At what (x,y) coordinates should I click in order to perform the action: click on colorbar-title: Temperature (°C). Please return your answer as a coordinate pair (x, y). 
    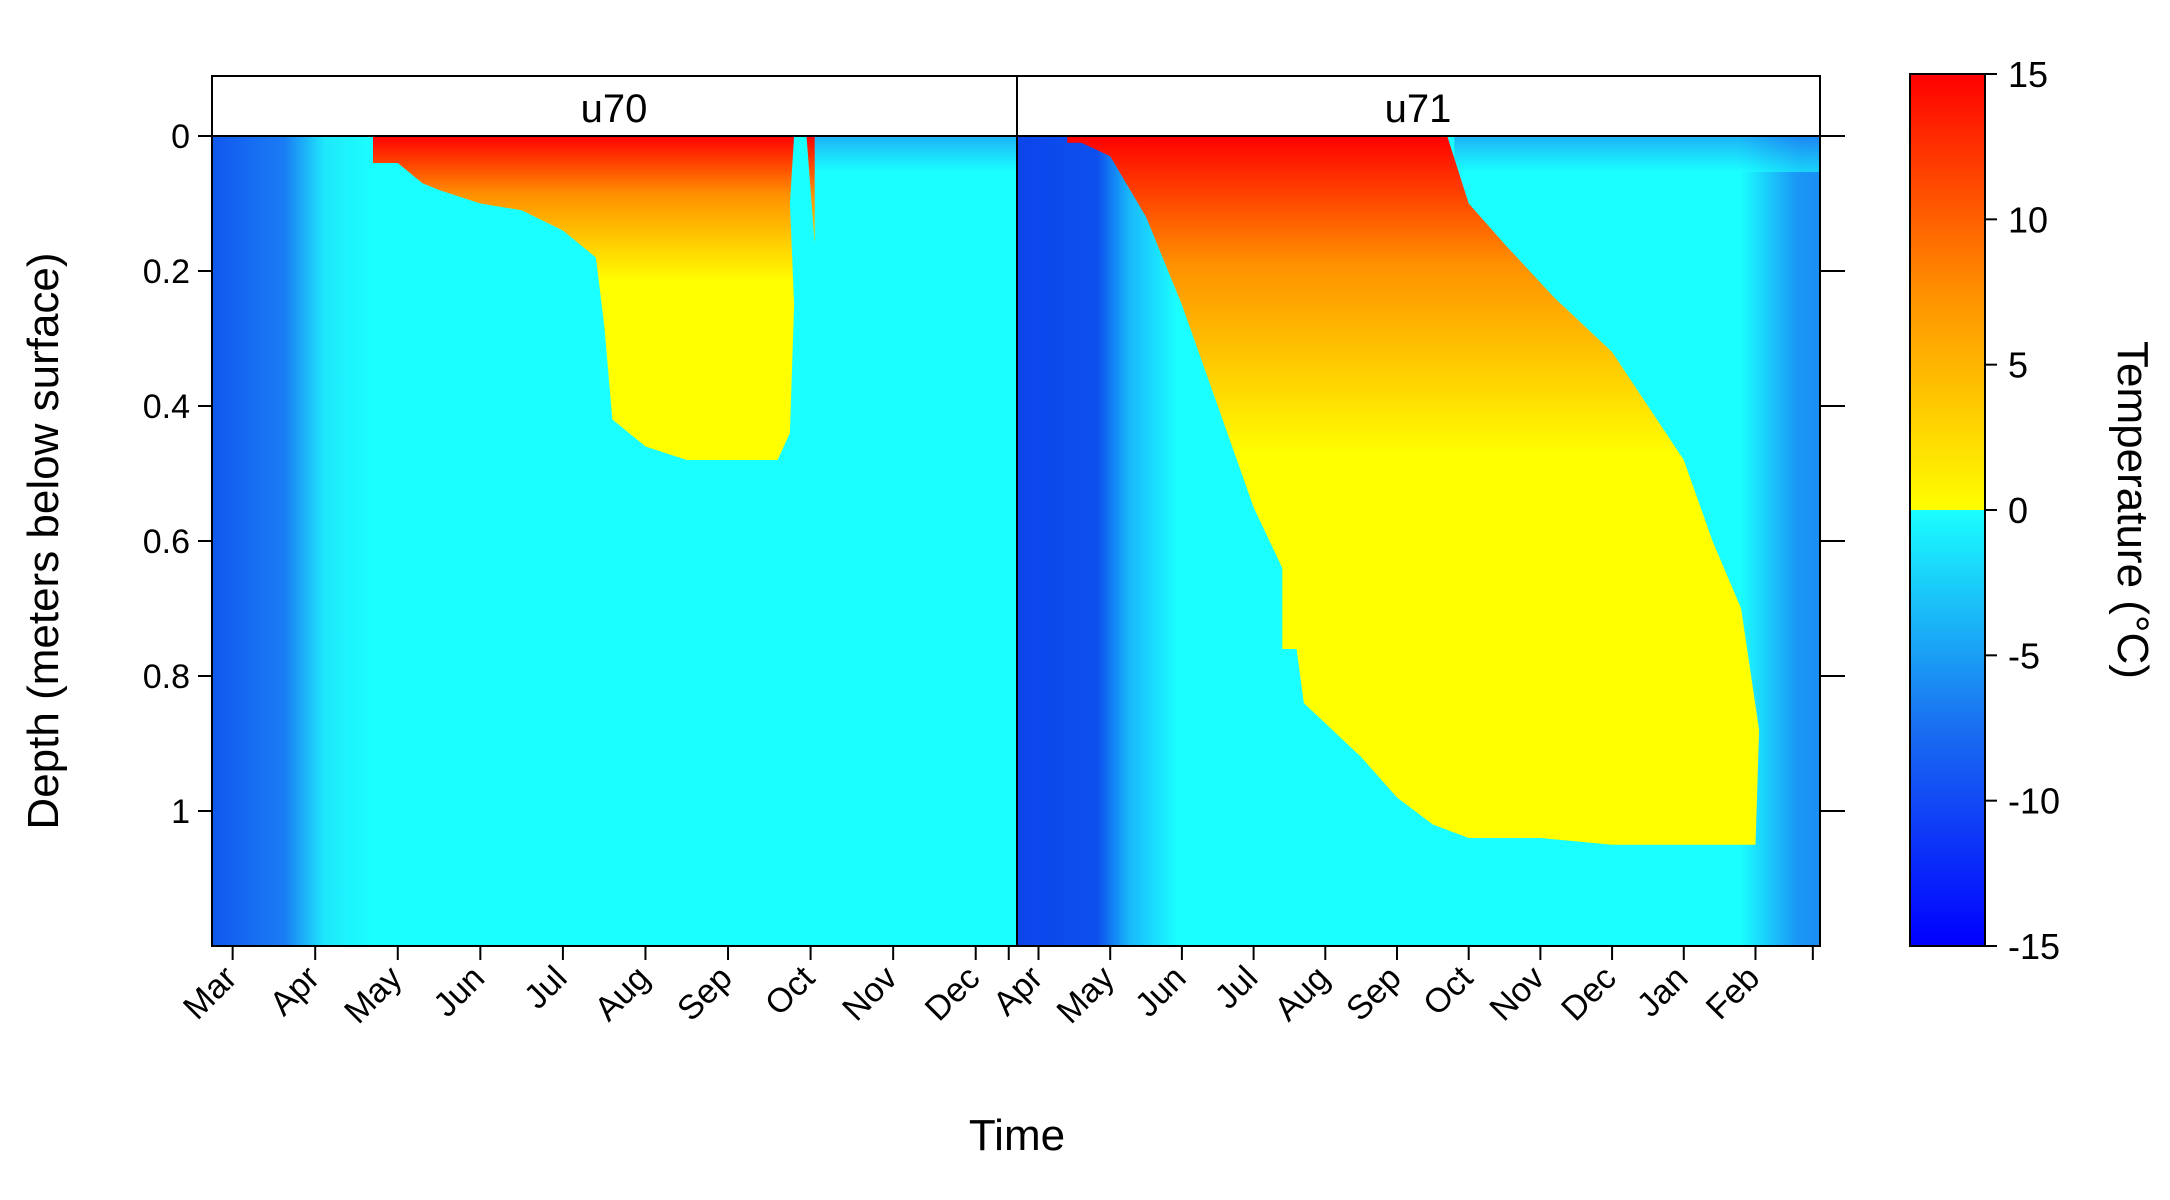
    Looking at the image, I should click on (2132, 510).